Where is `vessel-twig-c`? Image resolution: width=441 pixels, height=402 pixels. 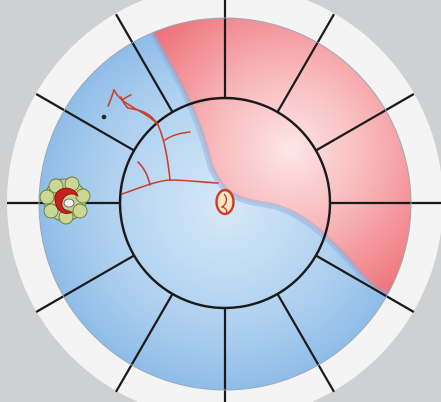 vessel-twig-c is located at coordinates (126, 97).